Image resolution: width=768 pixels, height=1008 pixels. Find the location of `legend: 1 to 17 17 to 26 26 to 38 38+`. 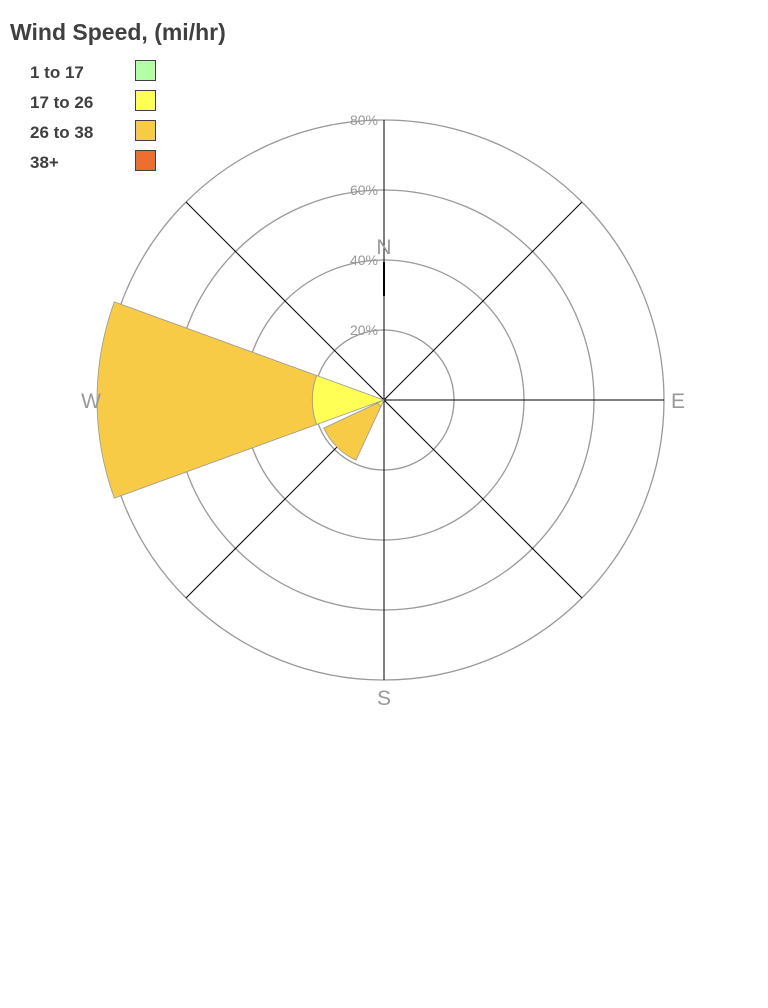

legend: 1 to 17 17 to 26 26 to 38 38+ is located at coordinates (93, 116).